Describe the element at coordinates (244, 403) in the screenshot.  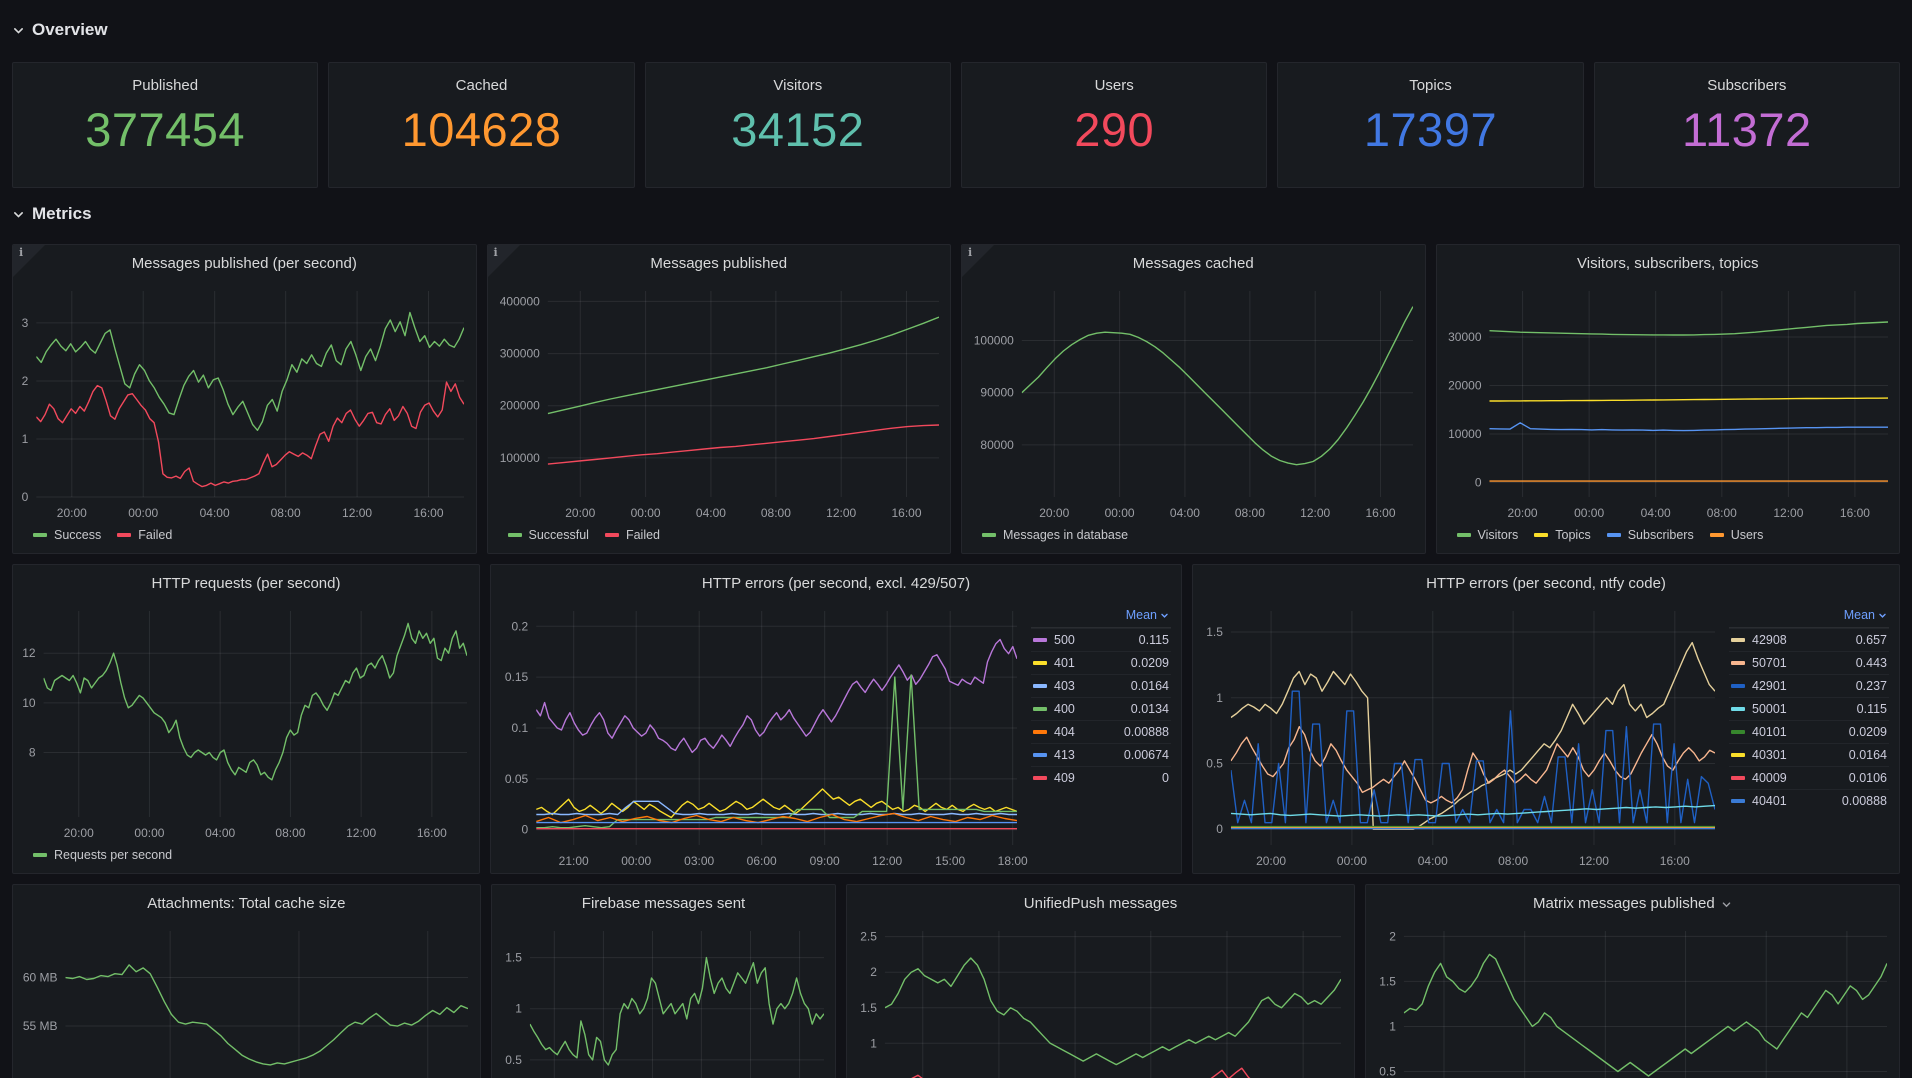
I see `chart-messages-published-rate: 0 1 2 3 20:00 00:00 04:00 08:00 12:00 16:00` at that location.